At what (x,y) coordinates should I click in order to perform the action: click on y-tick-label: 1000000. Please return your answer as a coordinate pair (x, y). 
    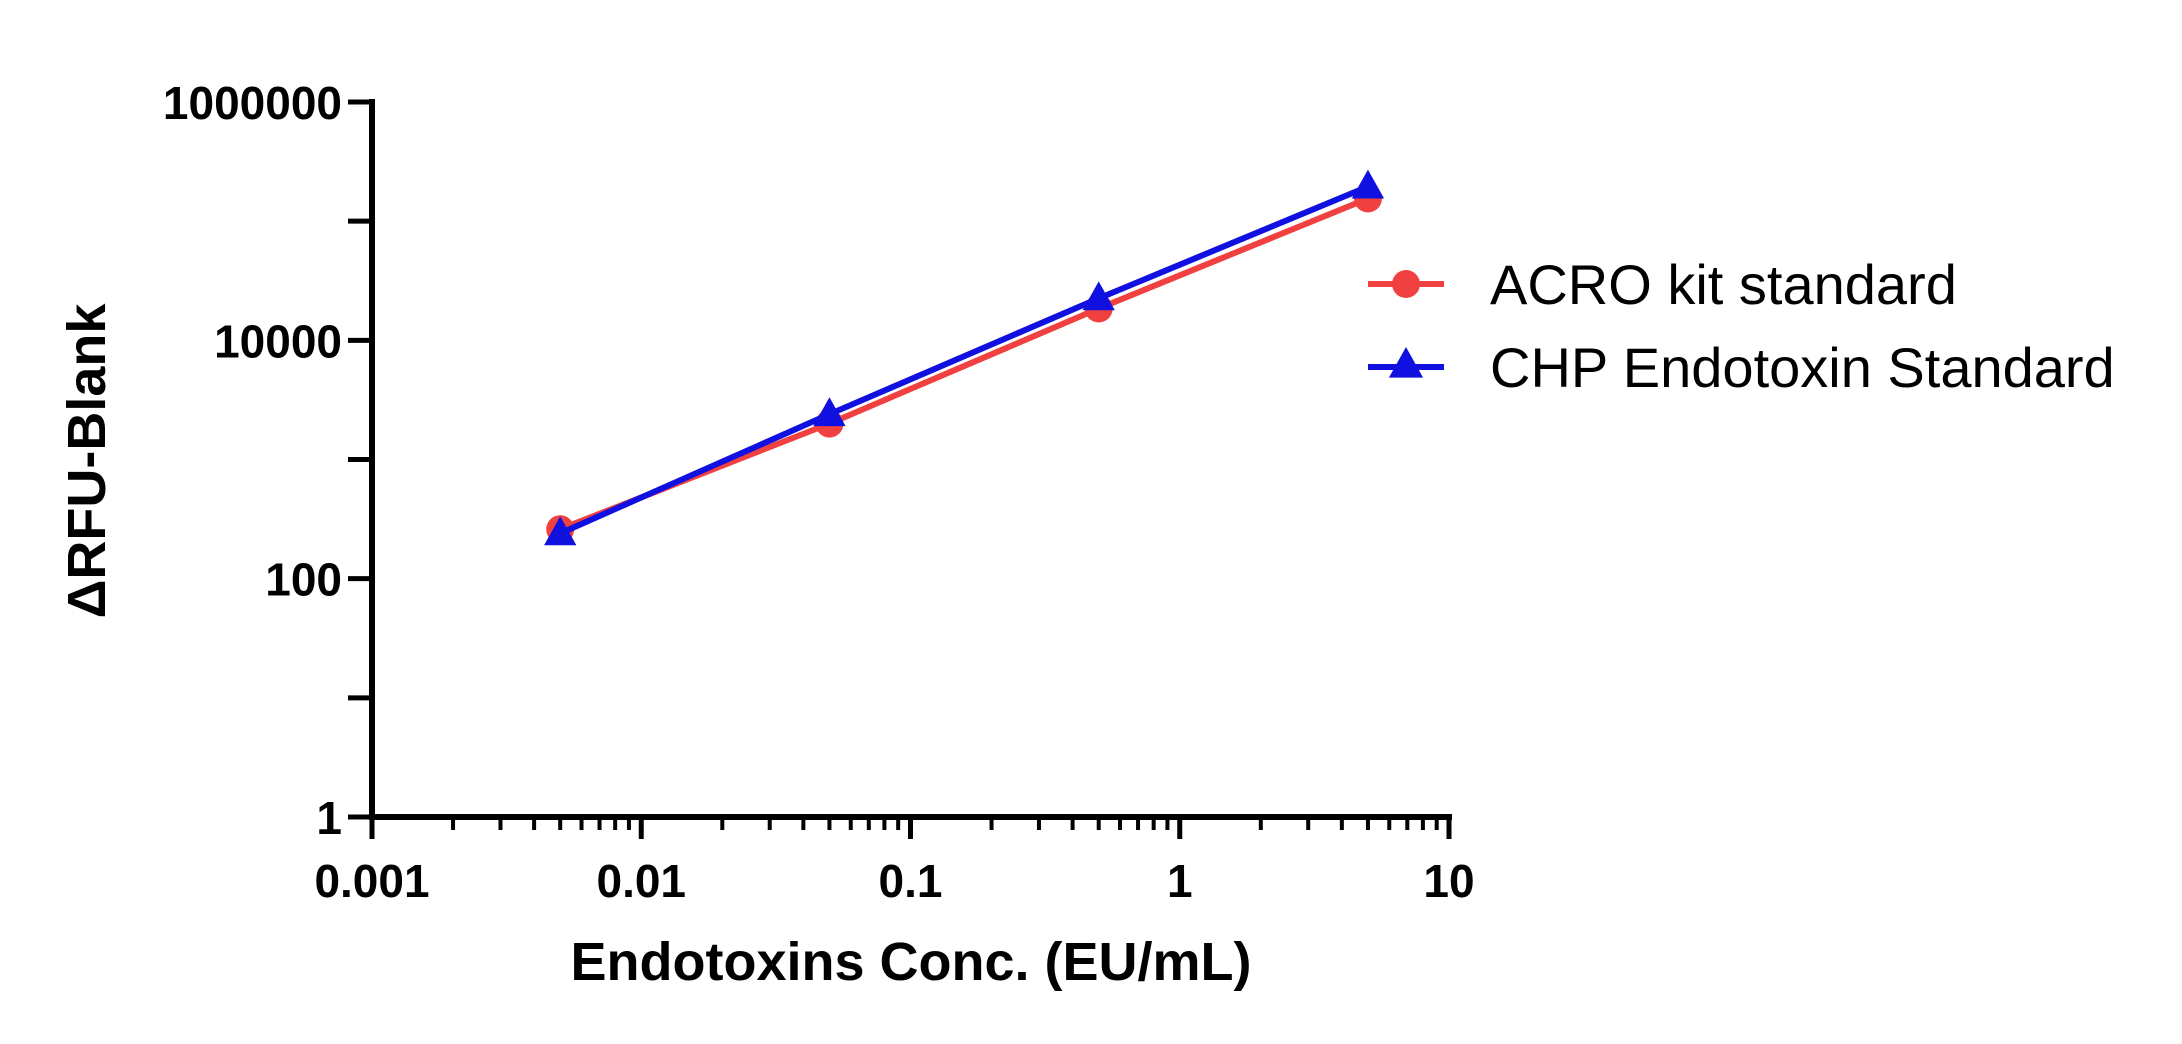
    Looking at the image, I should click on (252, 103).